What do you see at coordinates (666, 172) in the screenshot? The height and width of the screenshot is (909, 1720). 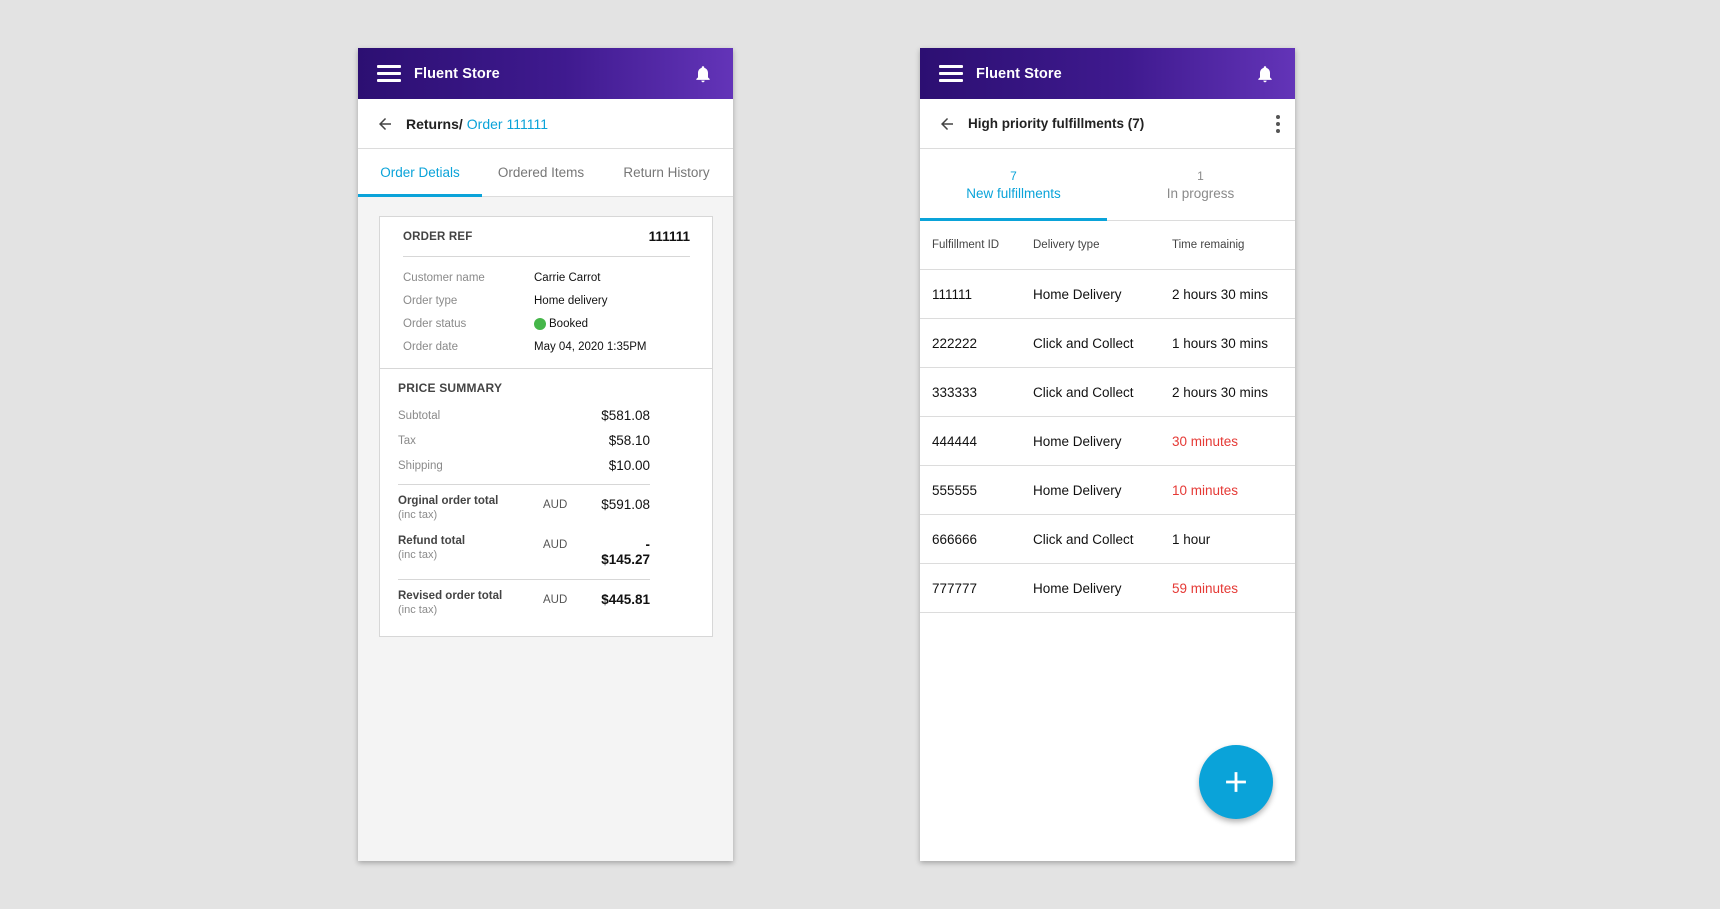 I see `tab-return-history: Return History` at bounding box center [666, 172].